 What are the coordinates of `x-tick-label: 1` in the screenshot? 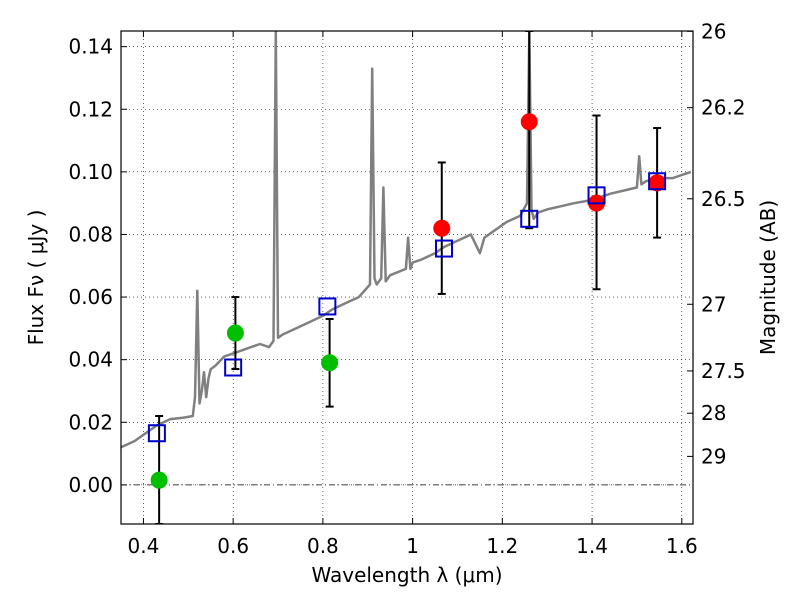 It's located at (412, 546).